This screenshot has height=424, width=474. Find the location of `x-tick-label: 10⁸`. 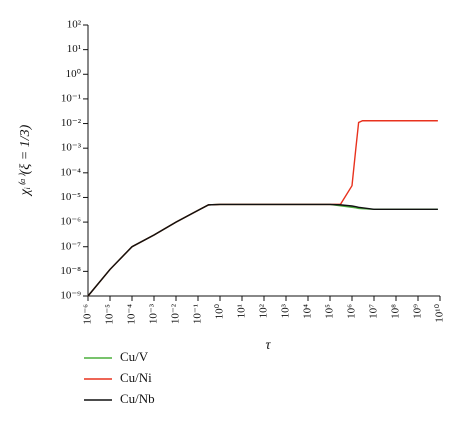

x-tick-label: 10⁸ is located at coordinates (396, 311).